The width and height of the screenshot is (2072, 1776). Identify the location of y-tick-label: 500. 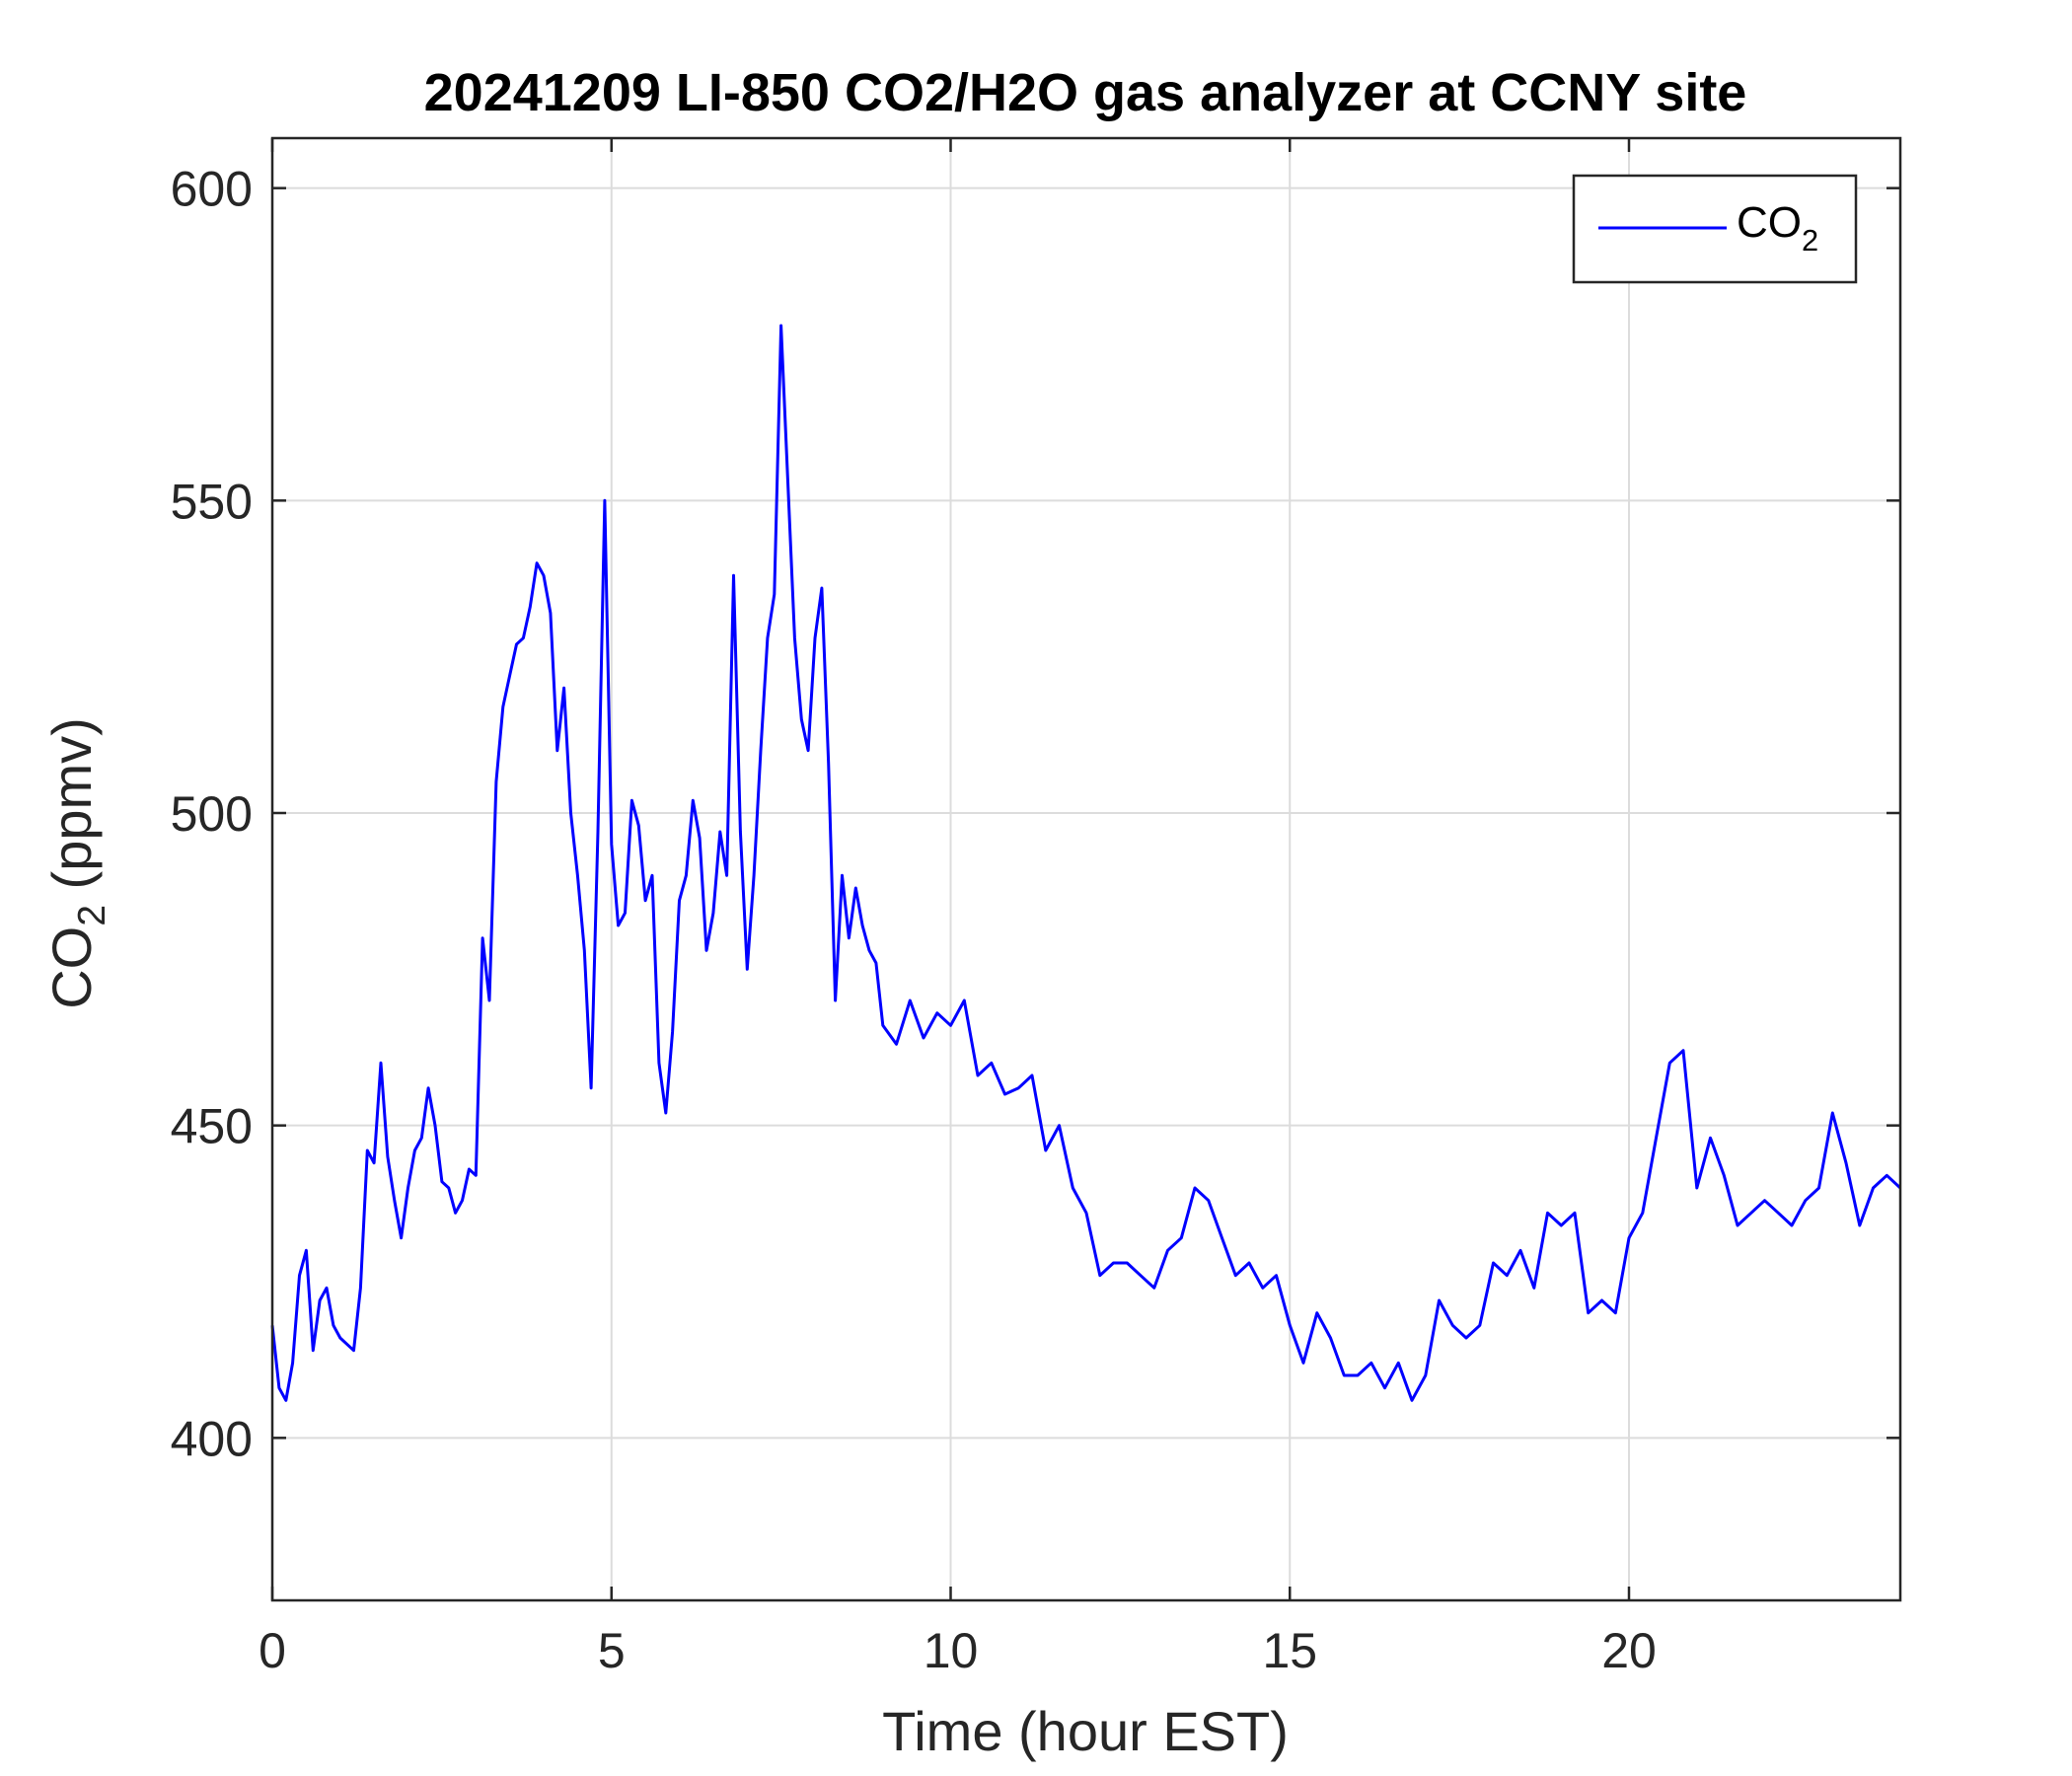
(212, 814).